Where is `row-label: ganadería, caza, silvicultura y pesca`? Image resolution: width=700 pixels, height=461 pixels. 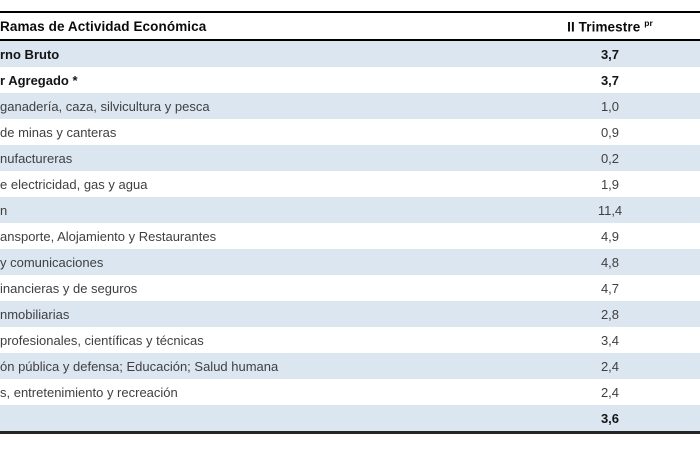 row-label: ganadería, caza, silvicultura y pesca is located at coordinates (105, 106).